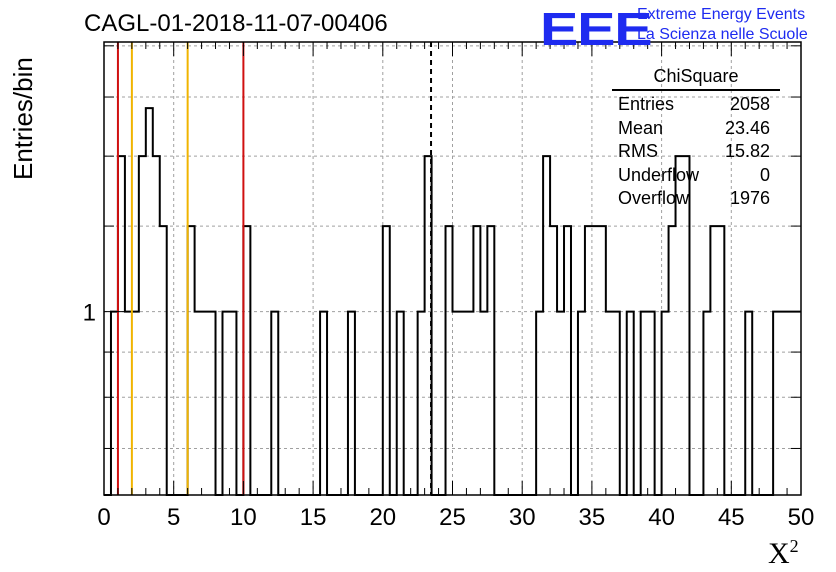 Image resolution: width=836 pixels, height=572 pixels. Describe the element at coordinates (696, 199) in the screenshot. I see `stats-row-overflow: Overflow 1976` at that location.